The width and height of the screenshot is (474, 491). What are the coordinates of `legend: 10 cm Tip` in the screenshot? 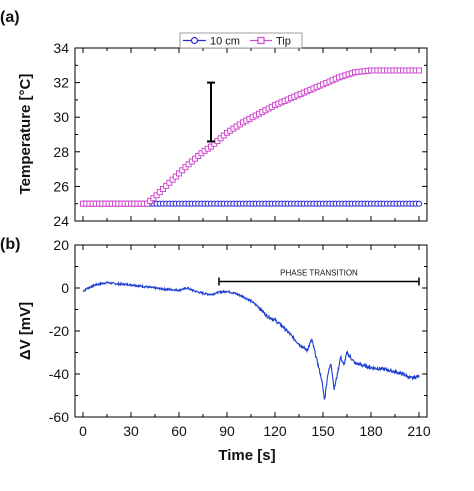 It's located at (241, 40).